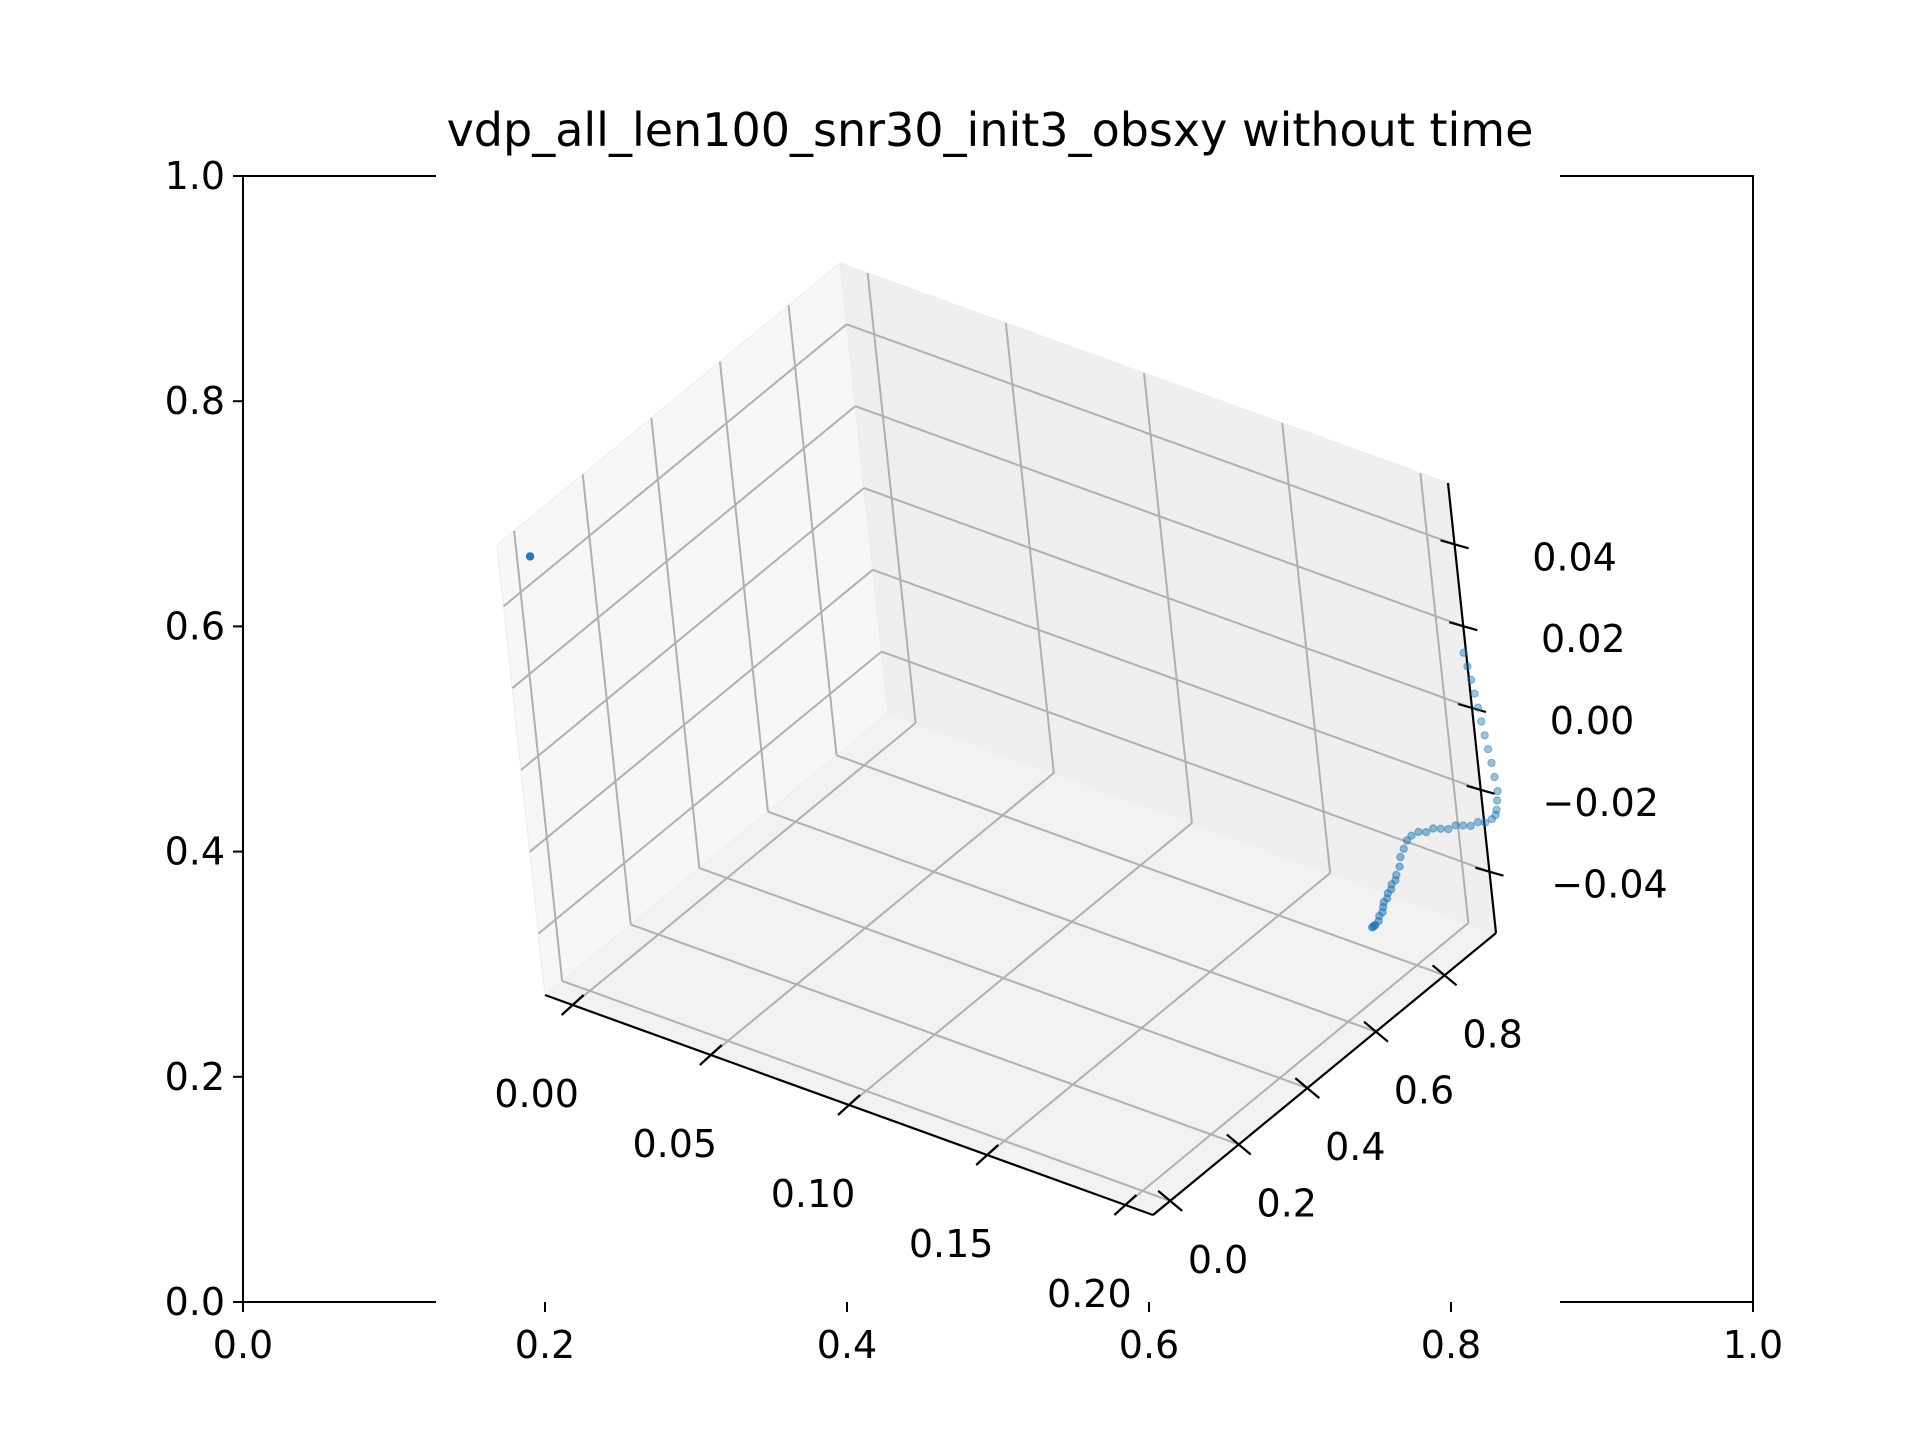  I want to click on outer-xtick-label: 1.0, so click(1753, 1345).